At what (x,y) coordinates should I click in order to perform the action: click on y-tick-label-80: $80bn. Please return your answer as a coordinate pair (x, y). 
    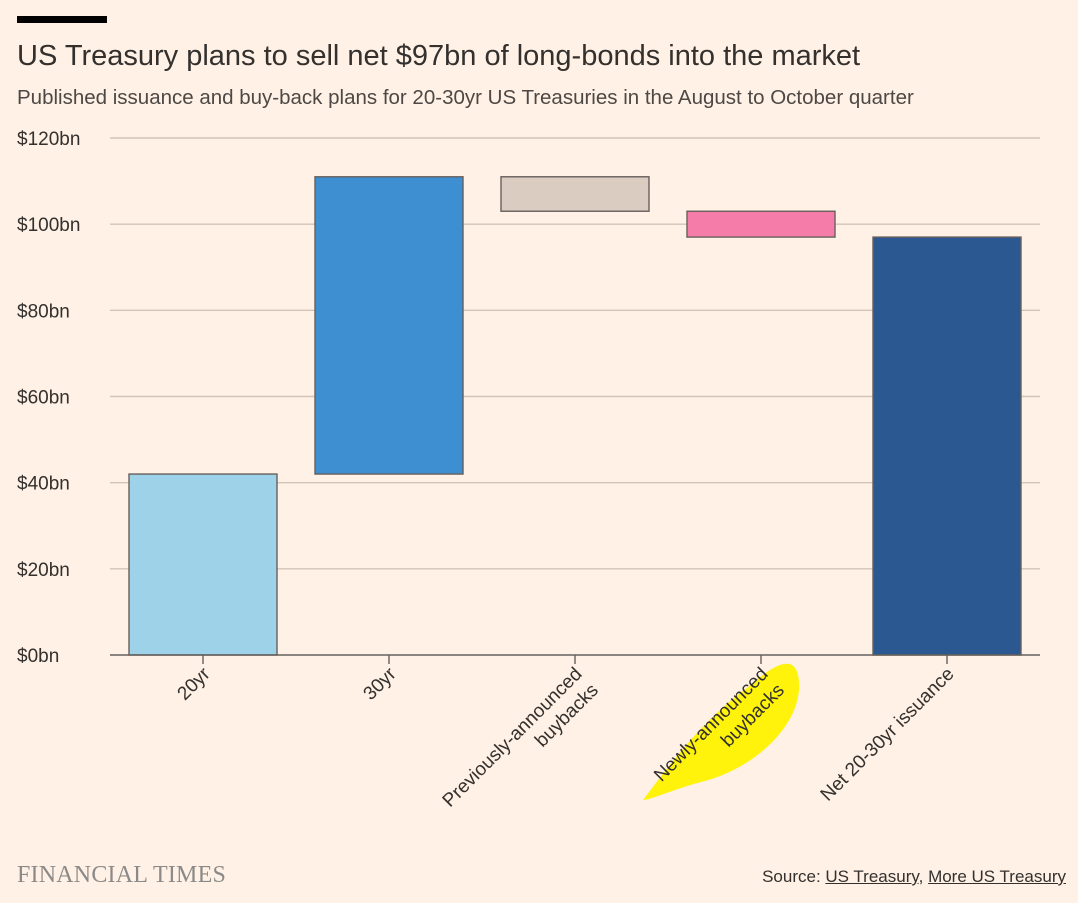
    Looking at the image, I should click on (43, 311).